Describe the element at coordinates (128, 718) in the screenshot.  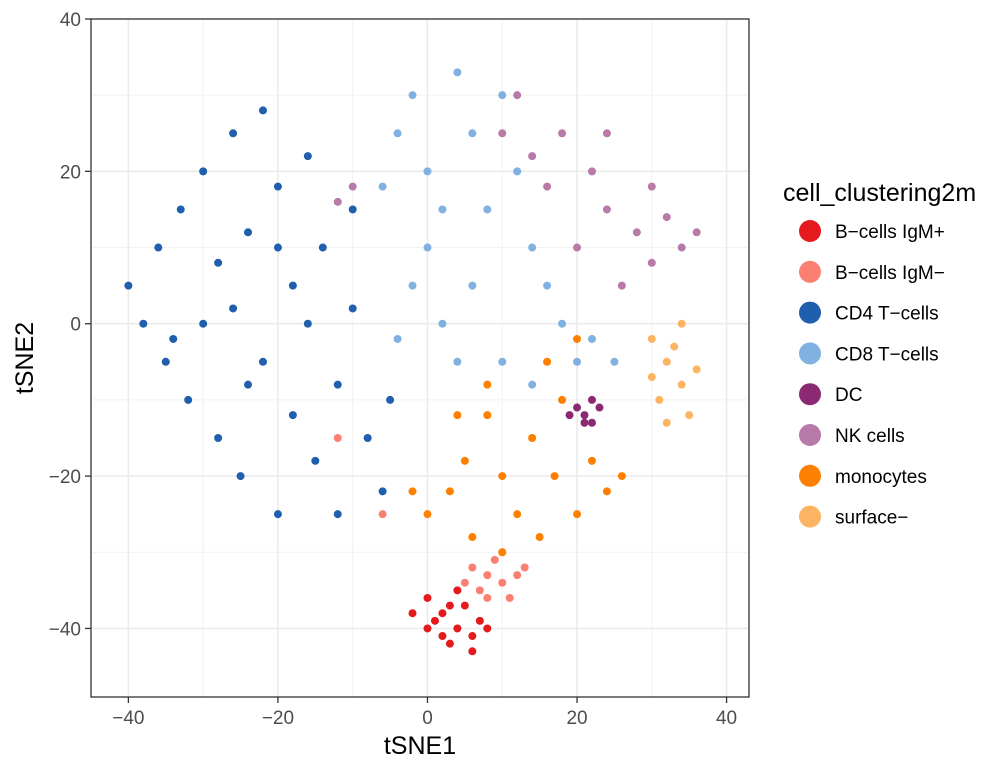
I see `x-tick-label: −40` at that location.